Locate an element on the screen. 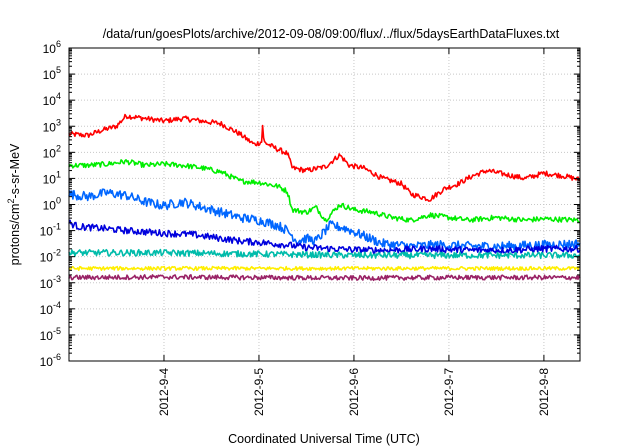 The height and width of the screenshot is (448, 640). y-tick-label: 10³ is located at coordinates (52, 125).